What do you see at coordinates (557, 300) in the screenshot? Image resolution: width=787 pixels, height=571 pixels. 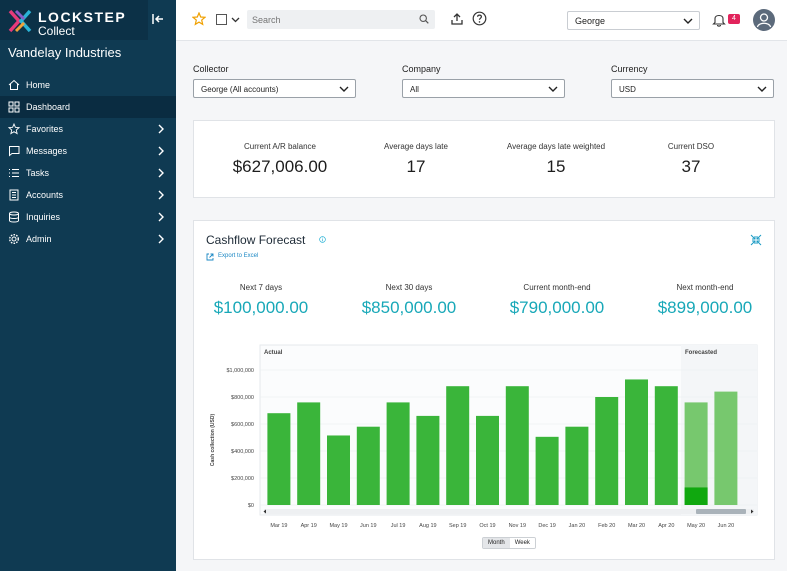 I see `current-month-end-stat: Current month-end $790,000.00` at bounding box center [557, 300].